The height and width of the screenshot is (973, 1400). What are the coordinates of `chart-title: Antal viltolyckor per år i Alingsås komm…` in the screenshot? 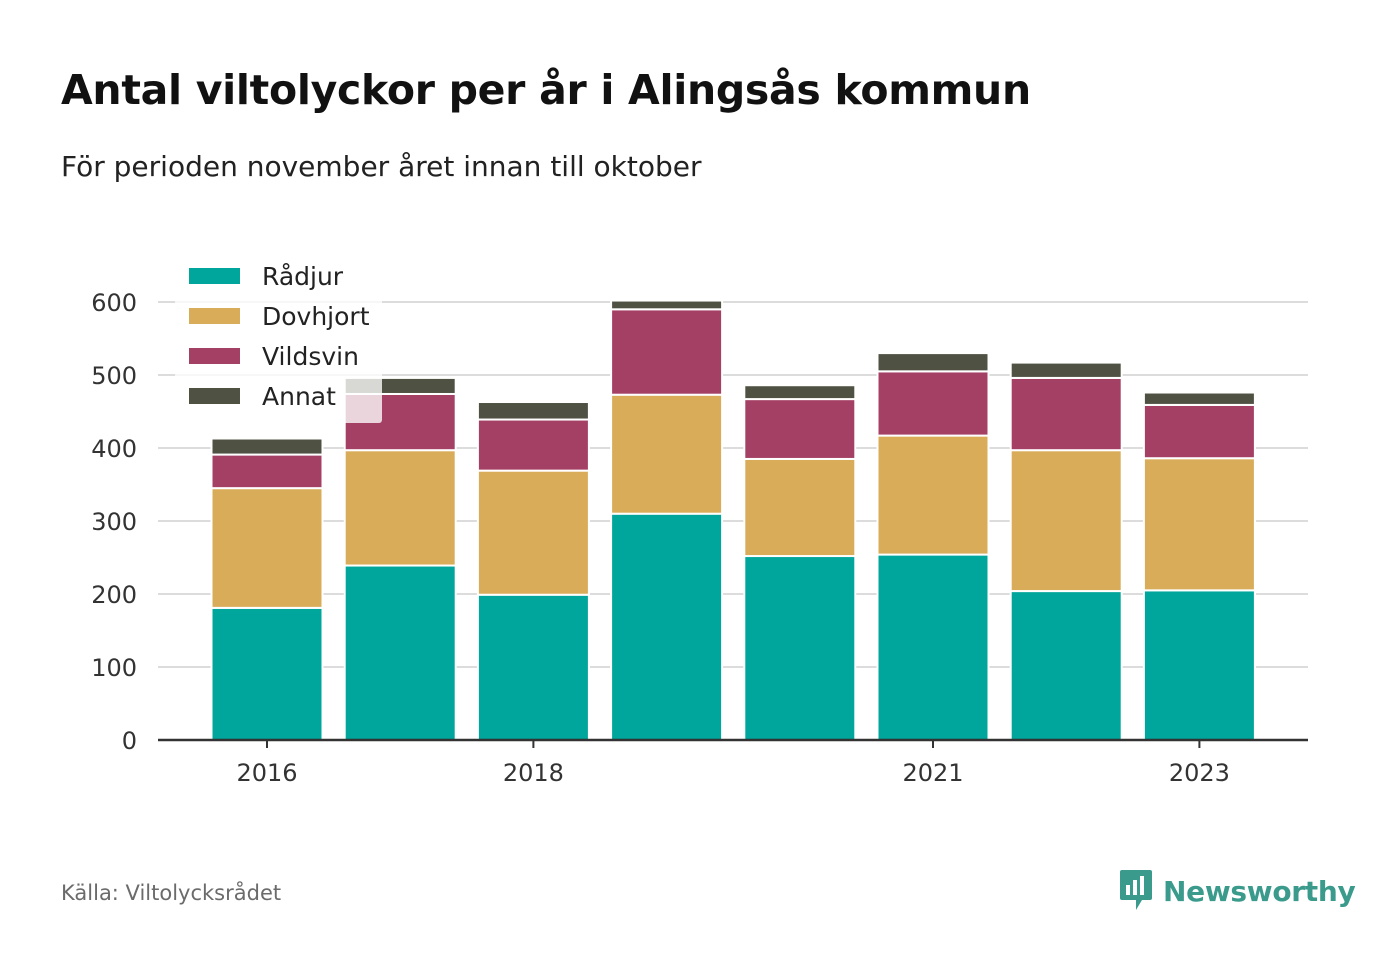 It's located at (546, 90).